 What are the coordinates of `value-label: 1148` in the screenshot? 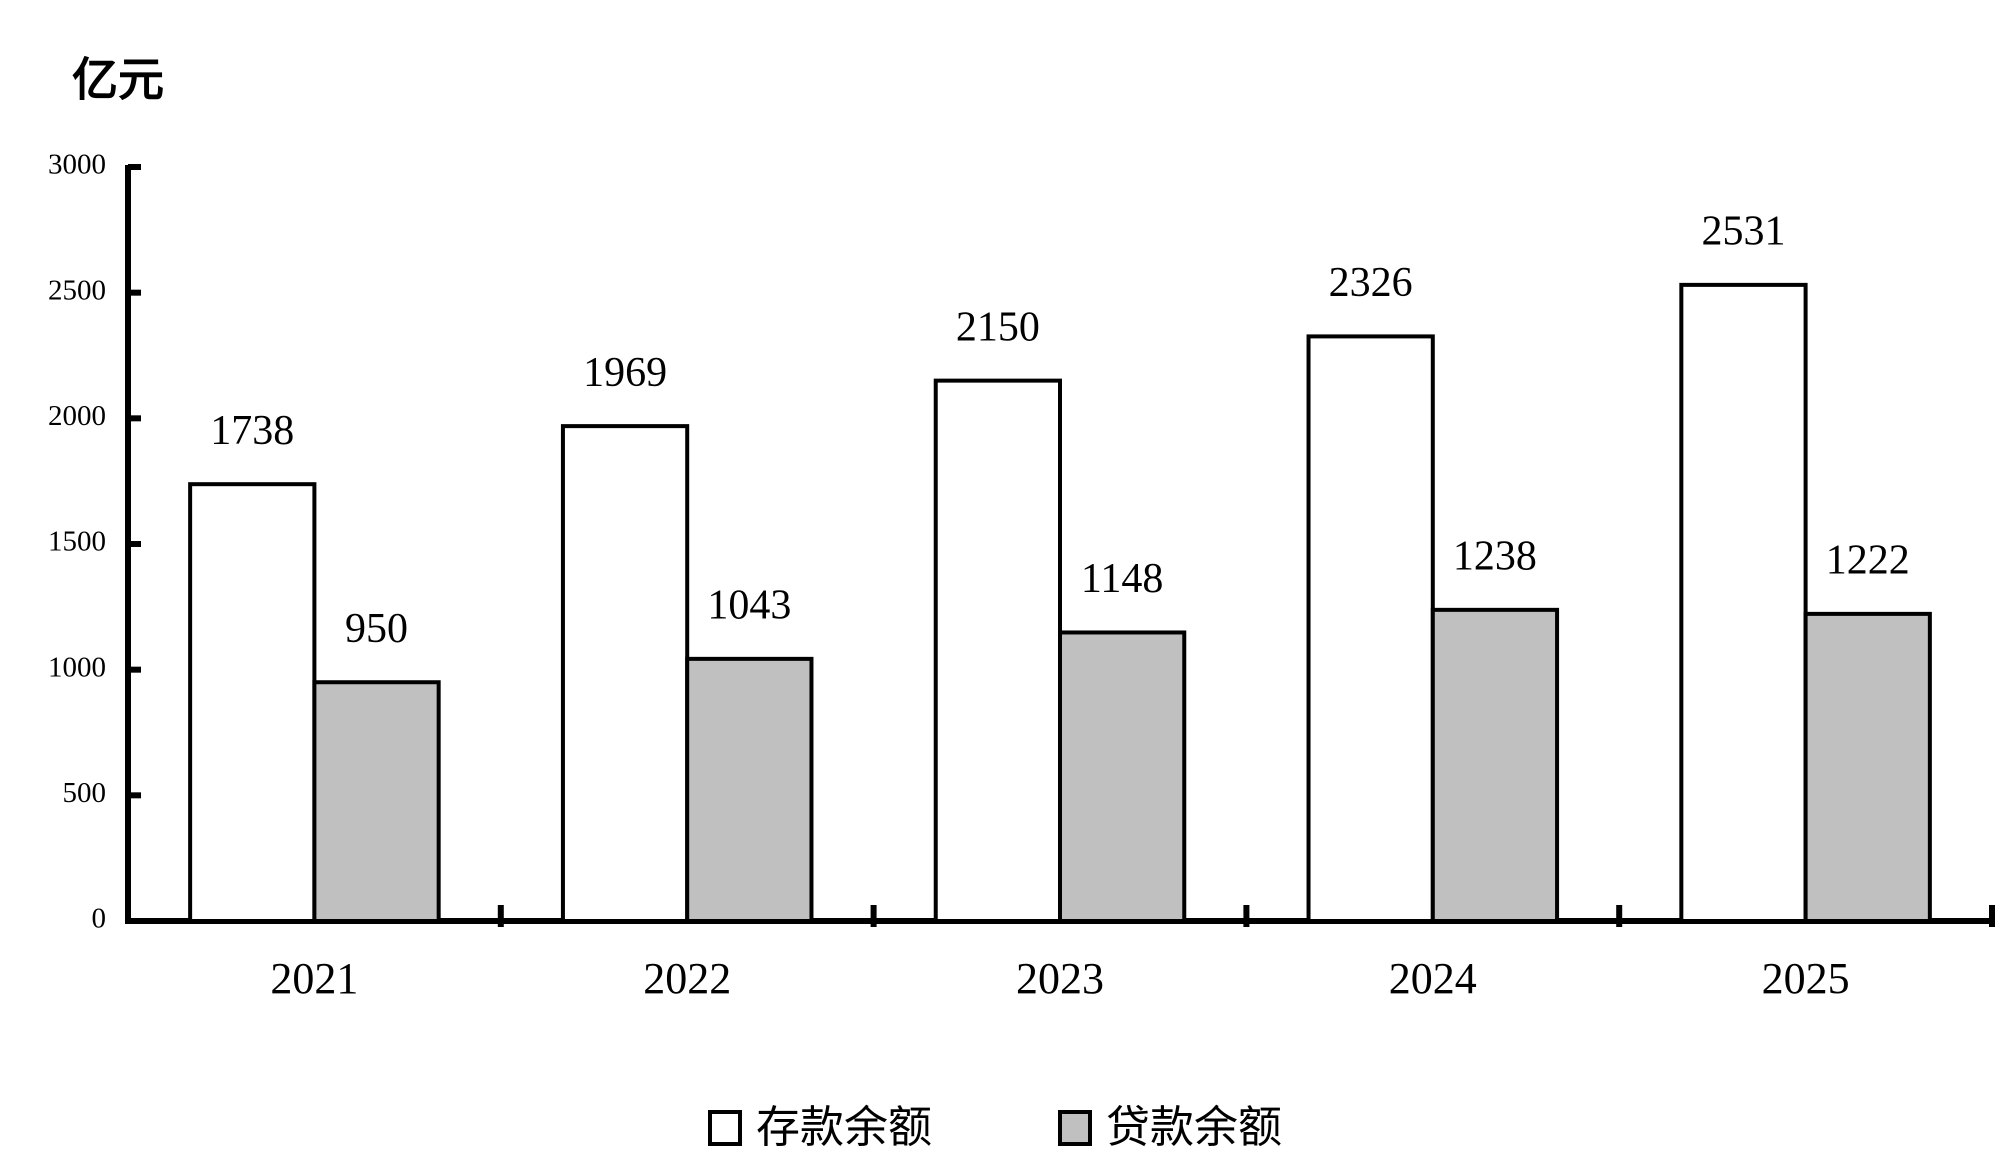 It's located at (1122, 579).